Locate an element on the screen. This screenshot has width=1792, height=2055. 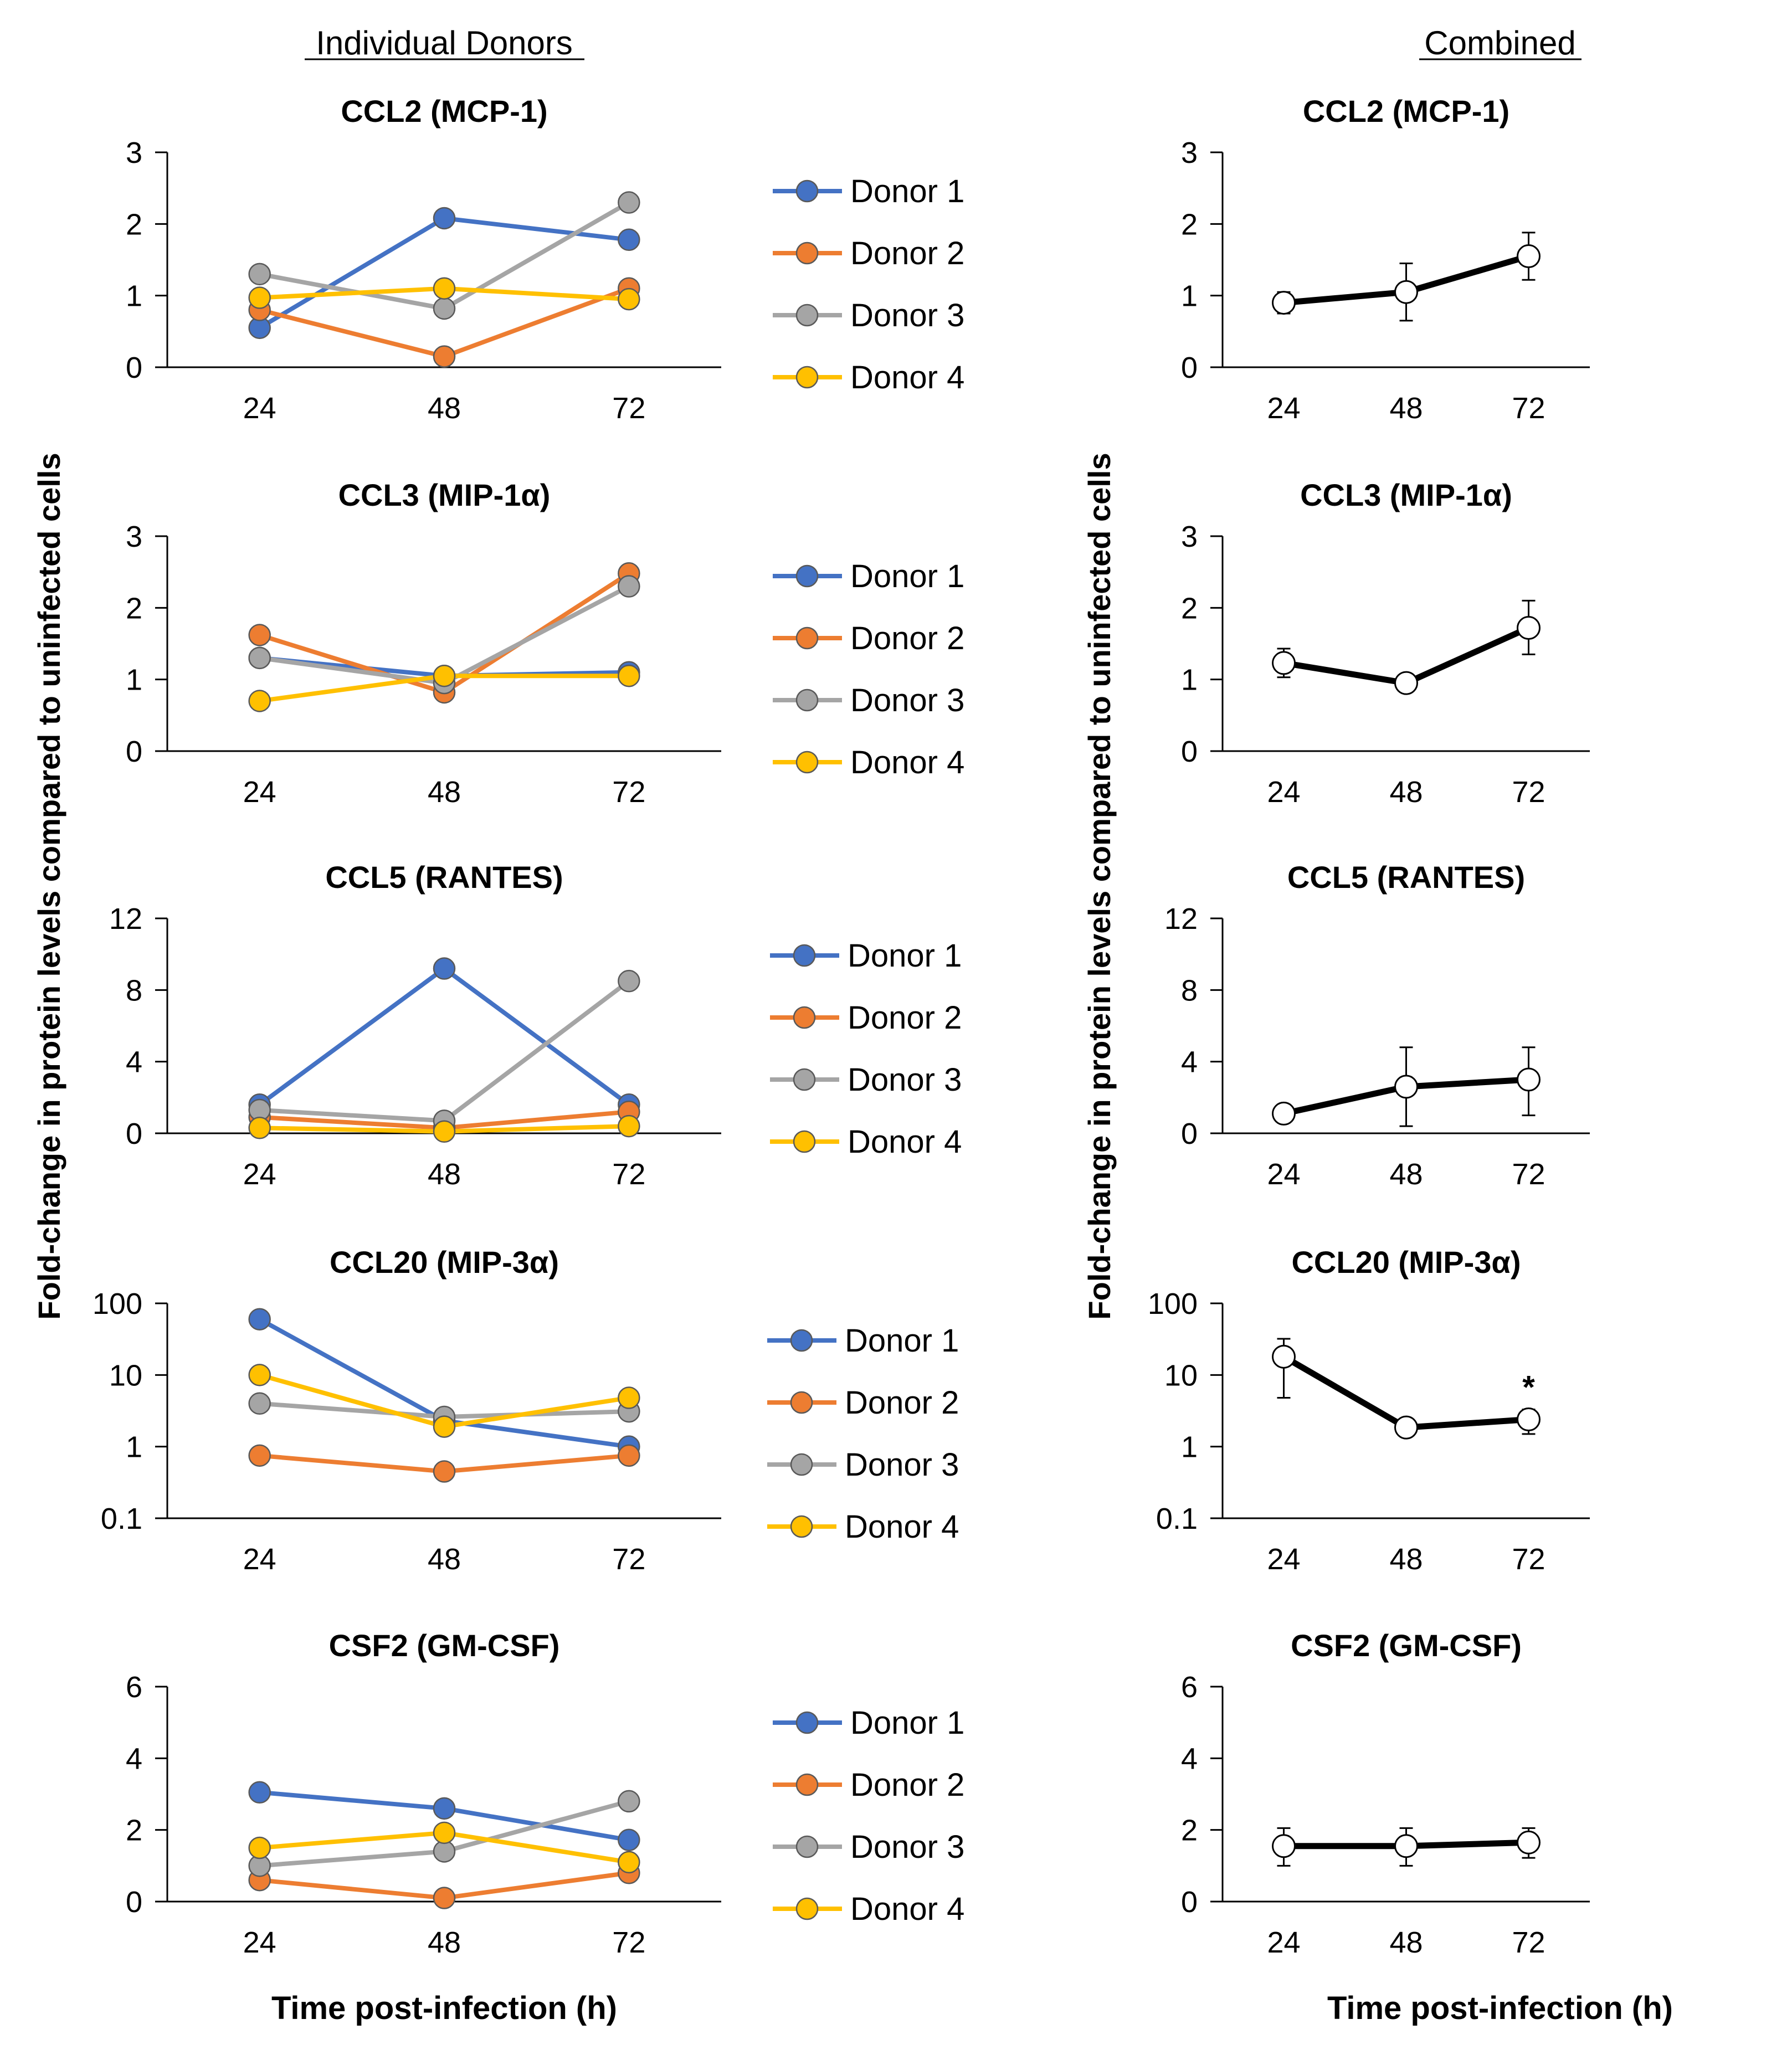
y-tick-label: 4 is located at coordinates (134, 1063).